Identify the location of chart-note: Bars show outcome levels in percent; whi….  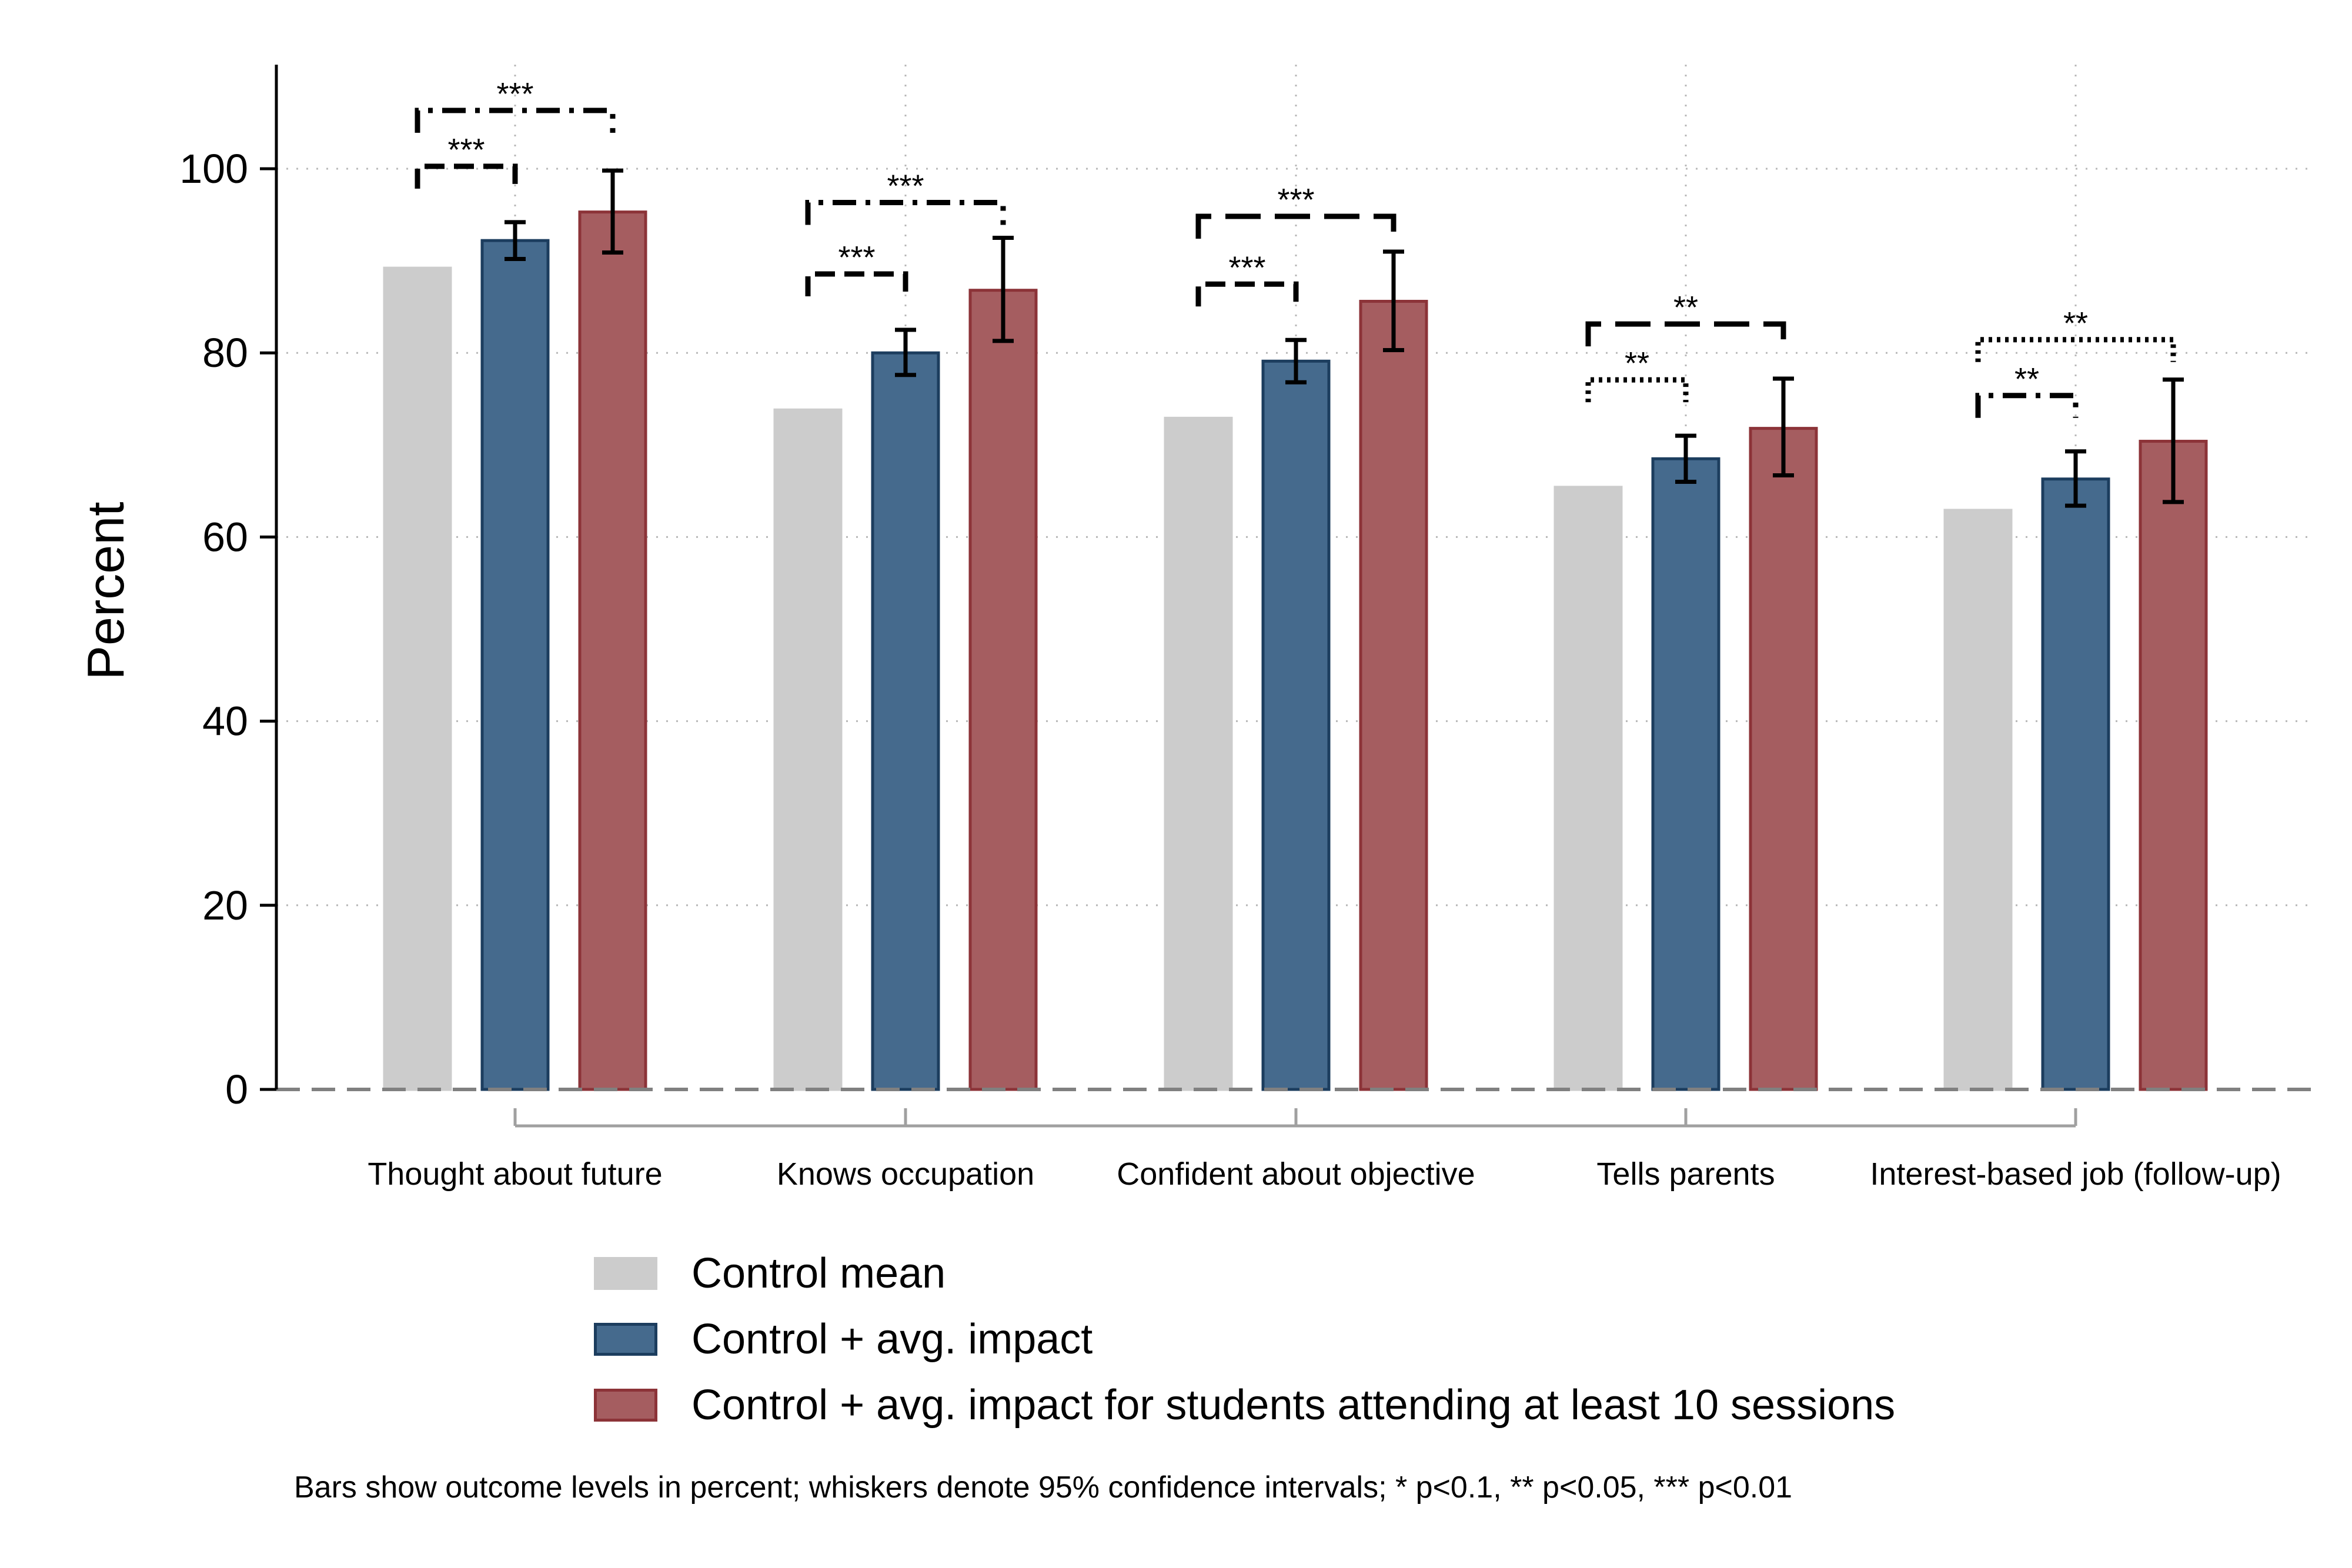
(1043, 1487).